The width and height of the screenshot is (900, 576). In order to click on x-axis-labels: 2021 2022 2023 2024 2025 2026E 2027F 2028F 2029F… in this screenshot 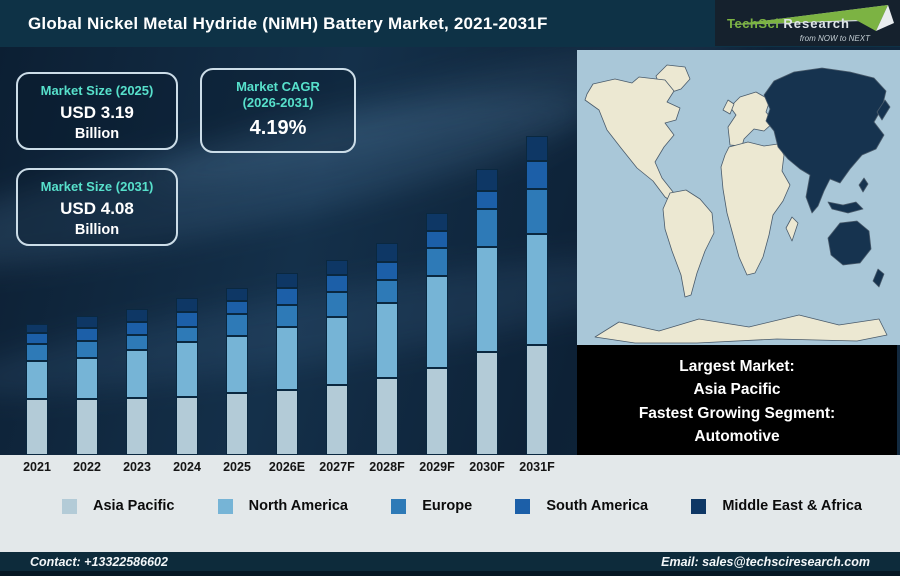, I will do `click(287, 469)`.